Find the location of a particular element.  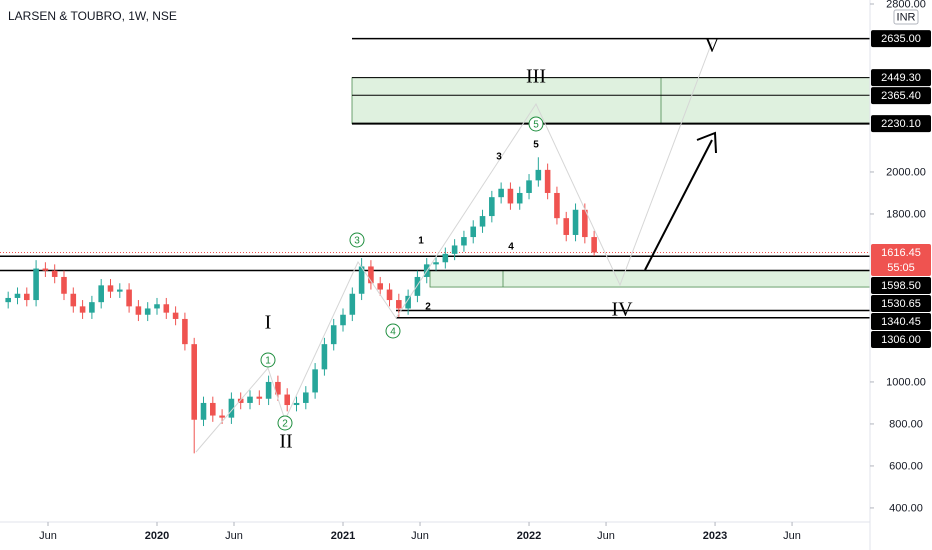

x-tick-label: 2023 is located at coordinates (715, 536).